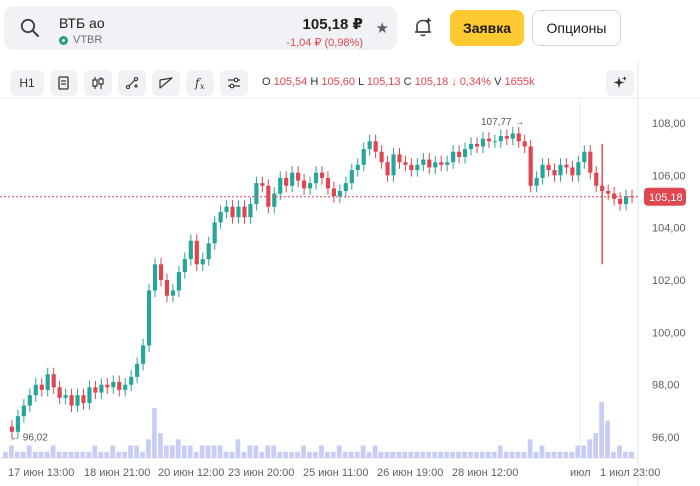  I want to click on ticker-price: 105,18 ₽, so click(332, 24).